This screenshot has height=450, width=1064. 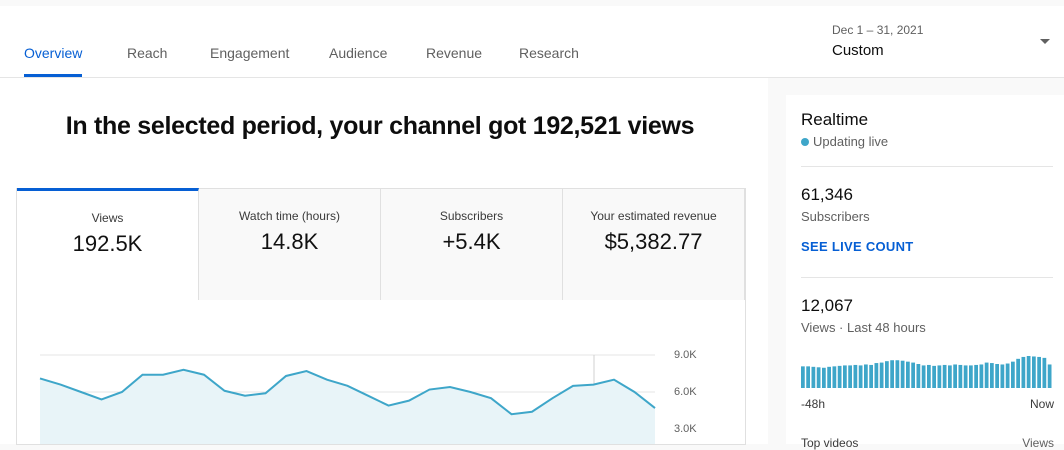 I want to click on metric-label: Your estimated revenue, so click(x=653, y=216).